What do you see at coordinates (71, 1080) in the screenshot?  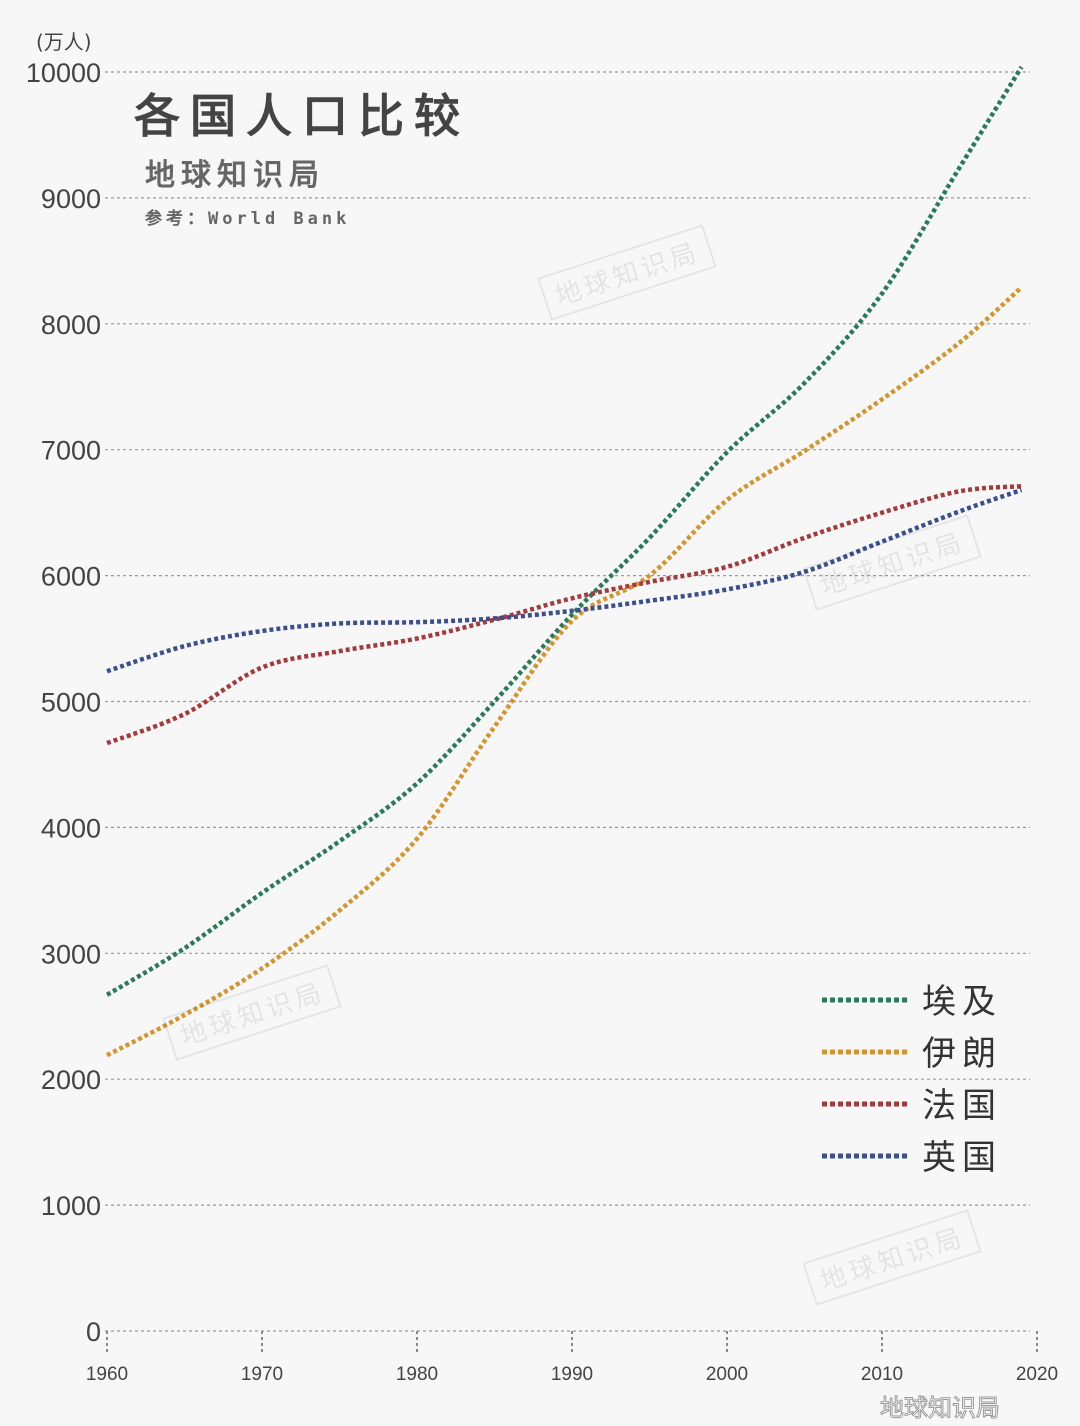 I see `y-tick-label: 2000` at bounding box center [71, 1080].